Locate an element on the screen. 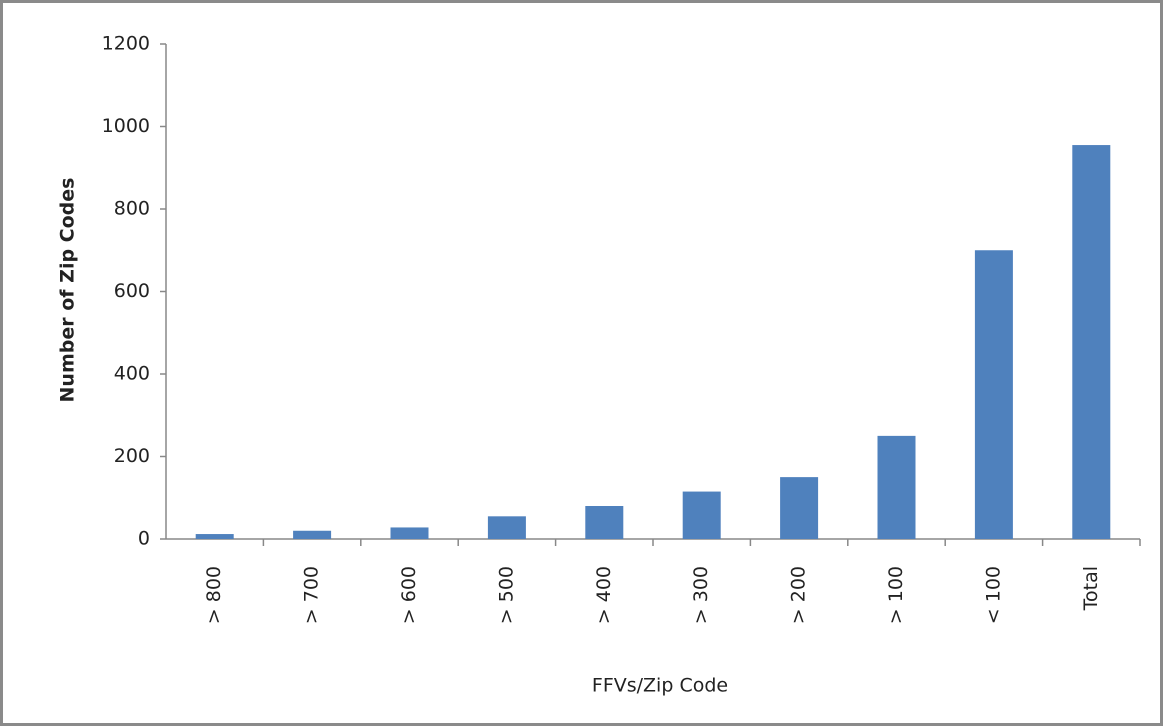 The height and width of the screenshot is (728, 1165). x-tick-label: > 700 is located at coordinates (312, 595).